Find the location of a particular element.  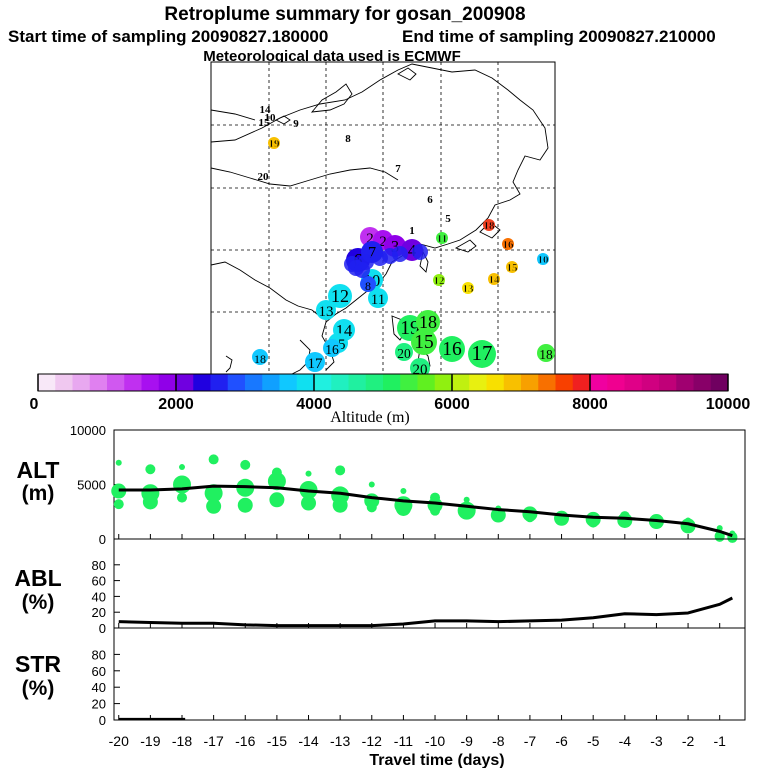

colorbar-tick-label: 4000 is located at coordinates (314, 404).